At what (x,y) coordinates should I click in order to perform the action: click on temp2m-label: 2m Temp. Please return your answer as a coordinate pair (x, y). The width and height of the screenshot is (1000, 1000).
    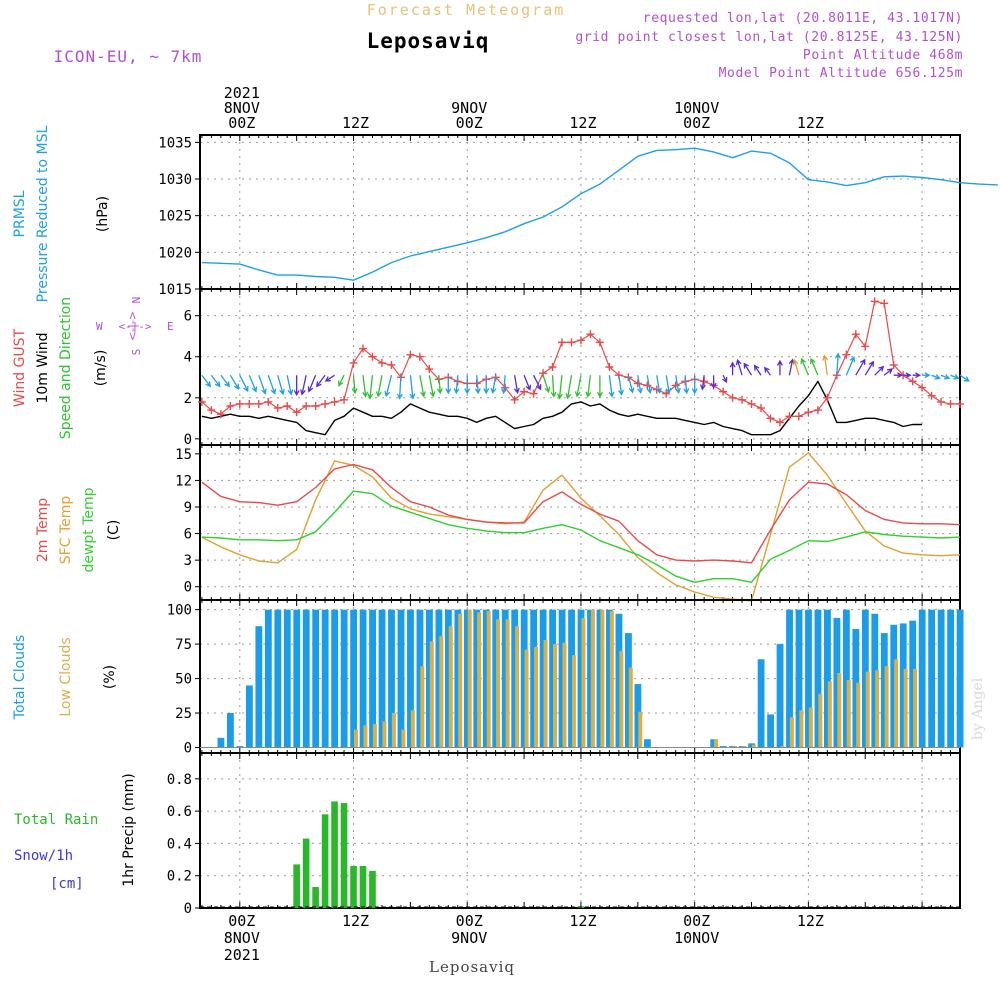
    Looking at the image, I should click on (43, 530).